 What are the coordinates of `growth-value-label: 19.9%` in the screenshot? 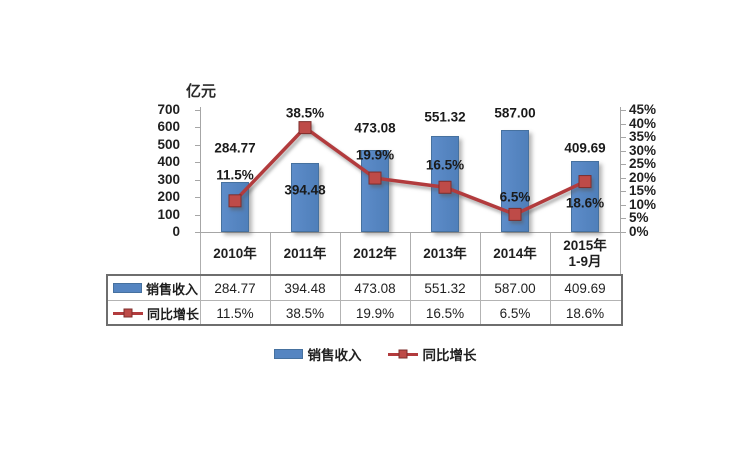 It's located at (375, 155).